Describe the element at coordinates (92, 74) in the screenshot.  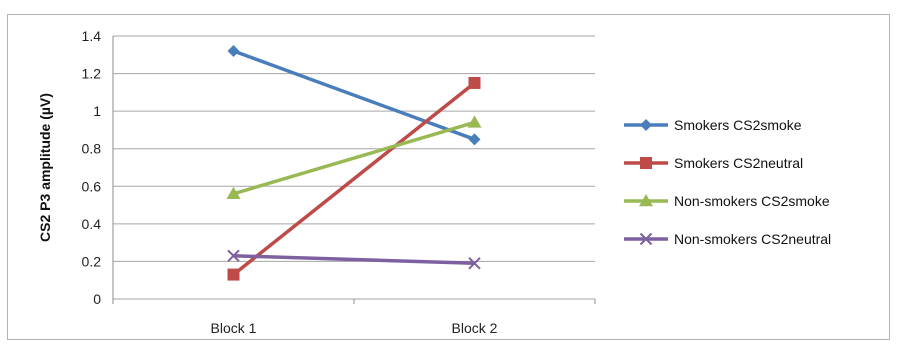
I see `y-tick-label: 1.2` at that location.